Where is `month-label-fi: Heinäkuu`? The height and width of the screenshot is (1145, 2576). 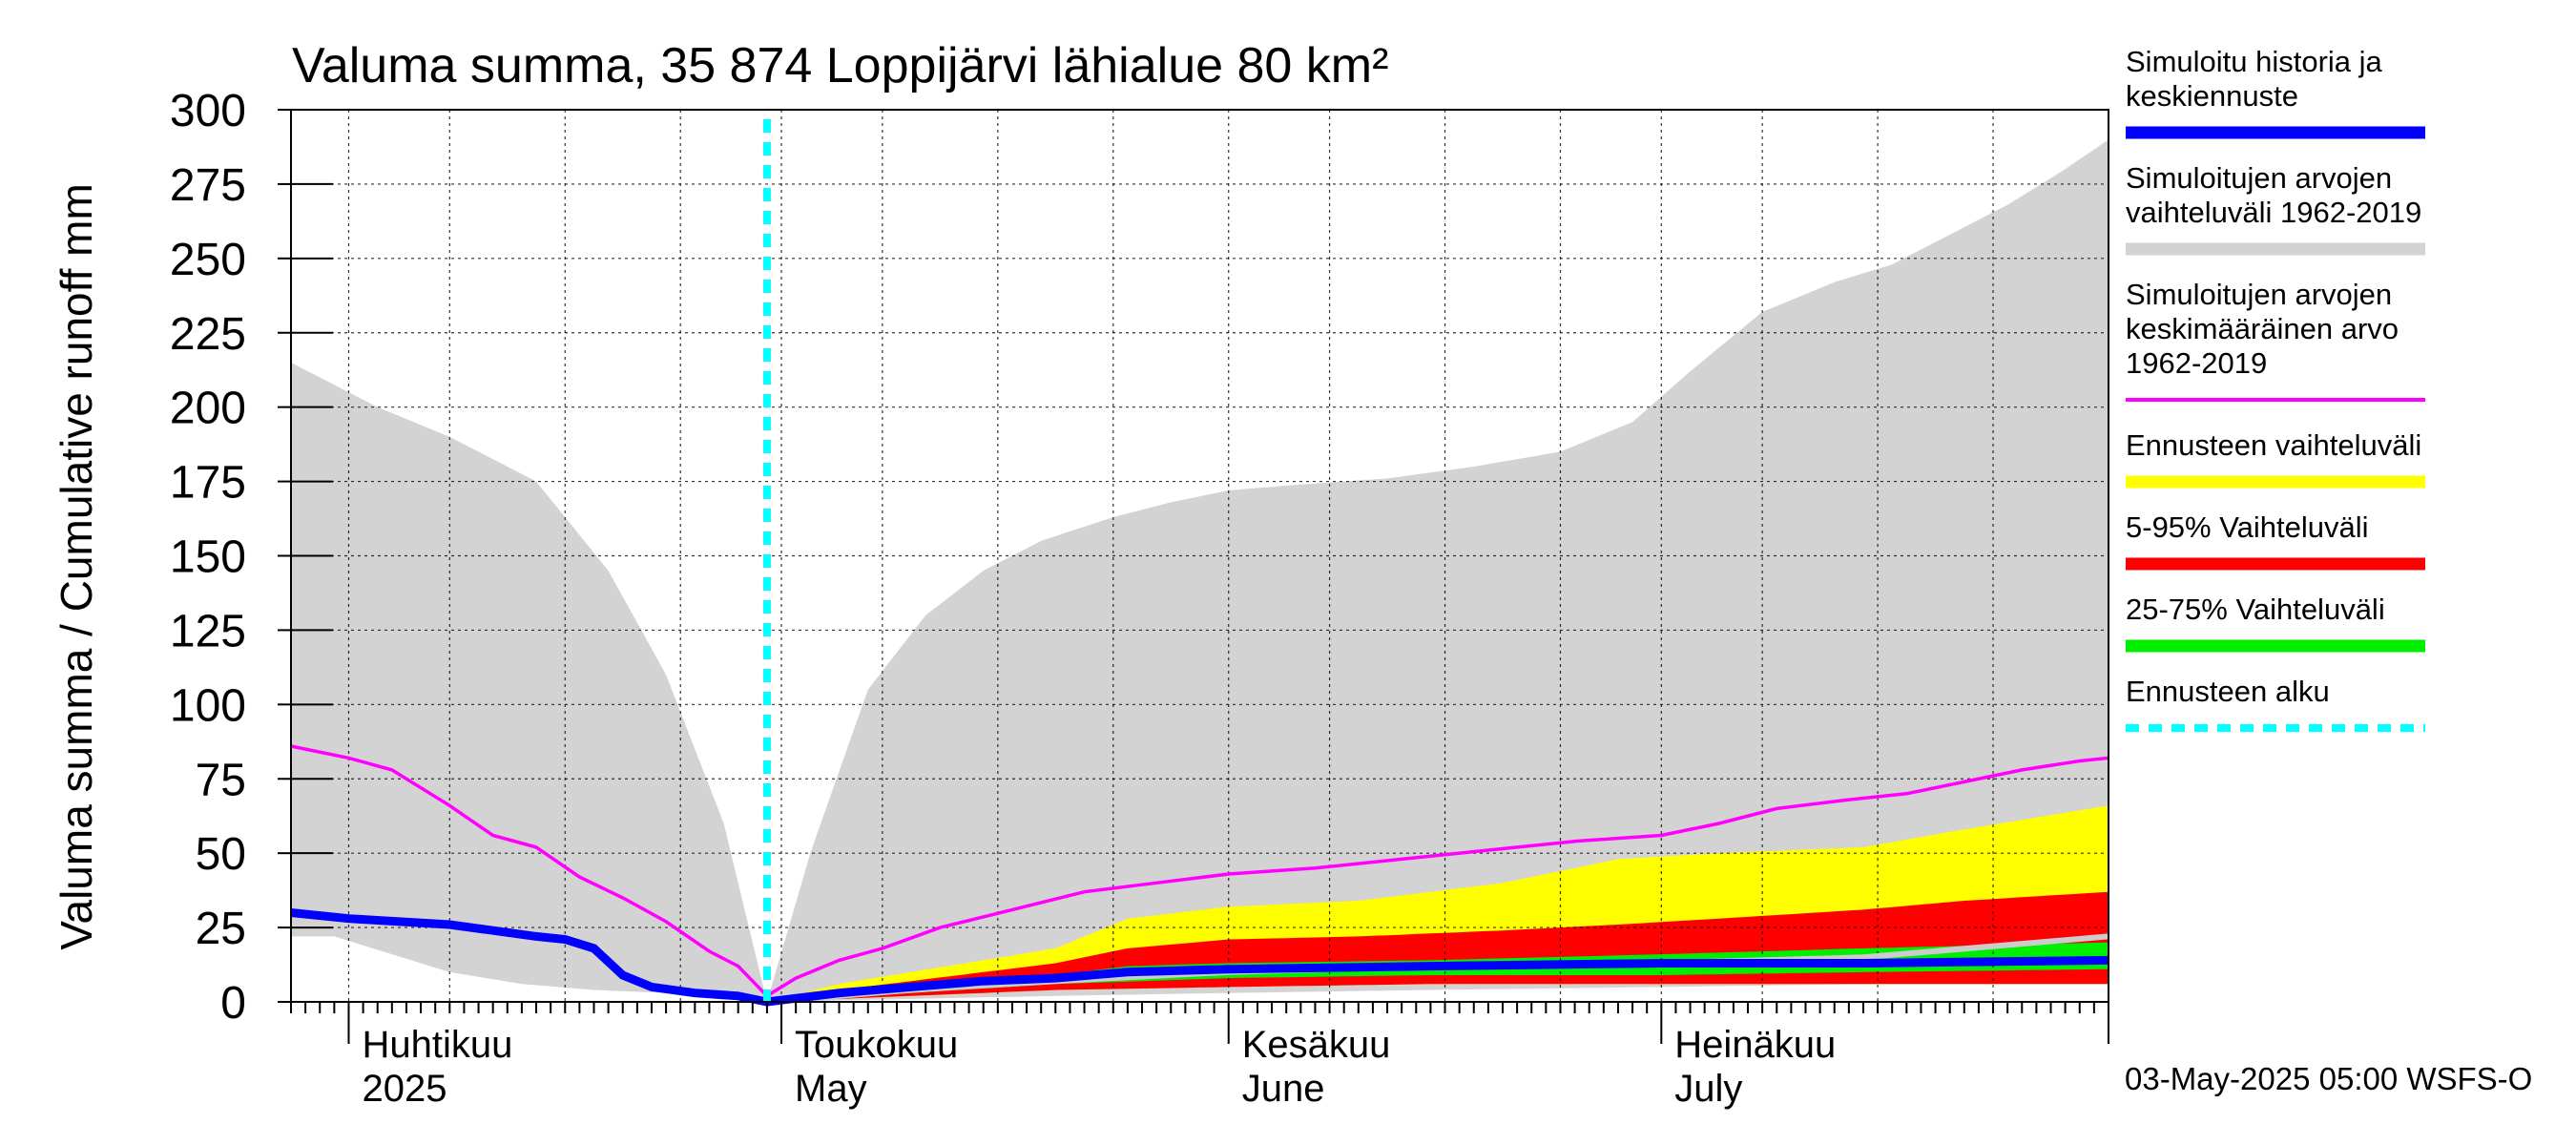
month-label-fi: Heinäkuu is located at coordinates (1755, 1045).